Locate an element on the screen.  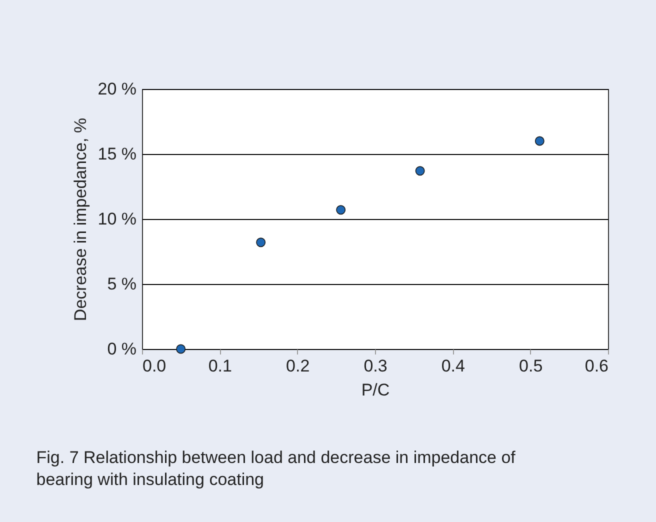
caption: Fig. 7 Relationship between load and decrease in impedance of bearing with insulating coating is located at coordinates (276, 468).